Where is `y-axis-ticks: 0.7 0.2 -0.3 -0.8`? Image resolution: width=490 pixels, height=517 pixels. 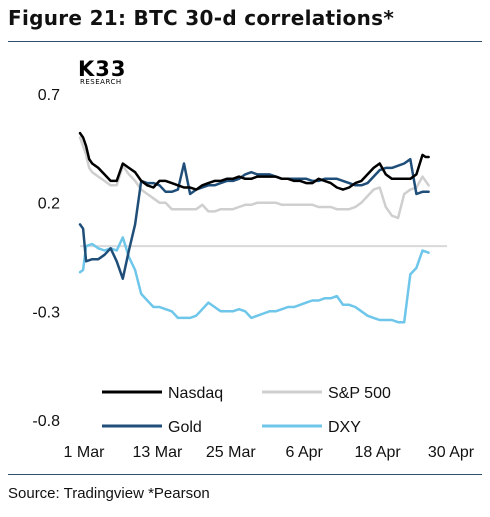
y-axis-ticks: 0.7 0.2 -0.3 -0.8 is located at coordinates (46, 258).